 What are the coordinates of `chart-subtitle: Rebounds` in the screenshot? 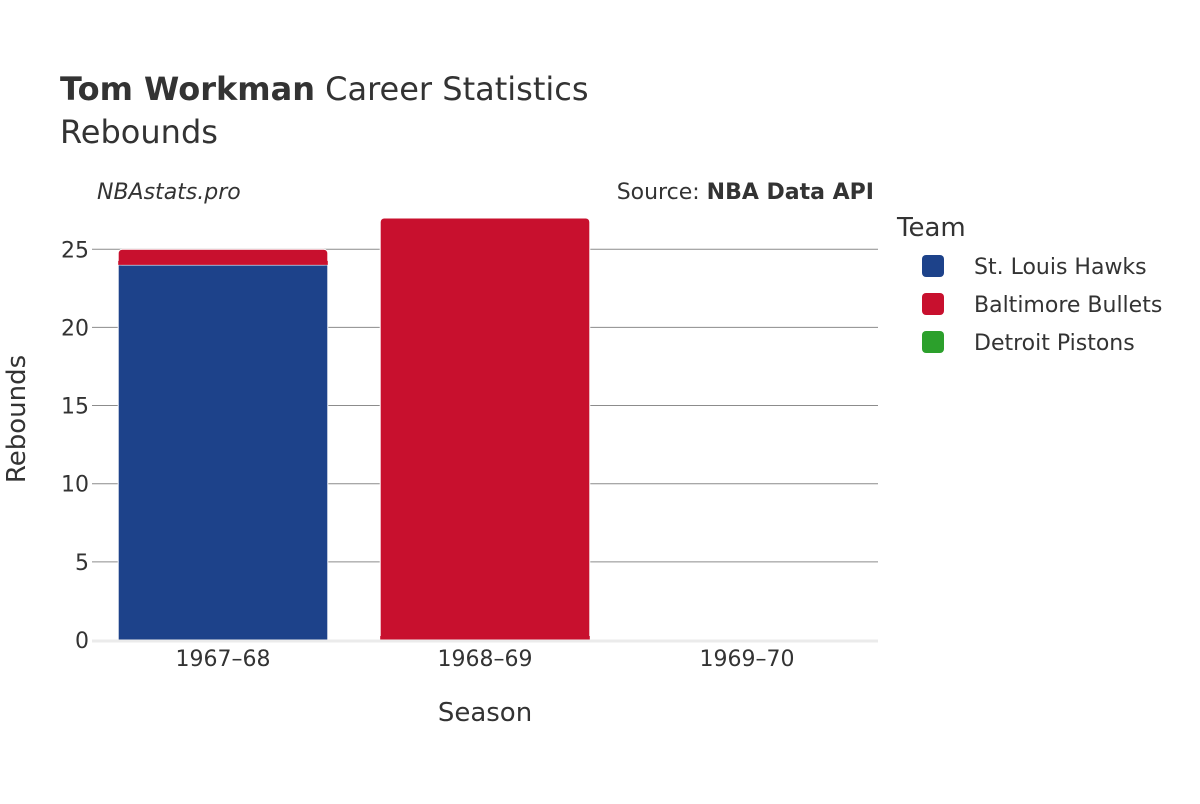 It's located at (139, 132).